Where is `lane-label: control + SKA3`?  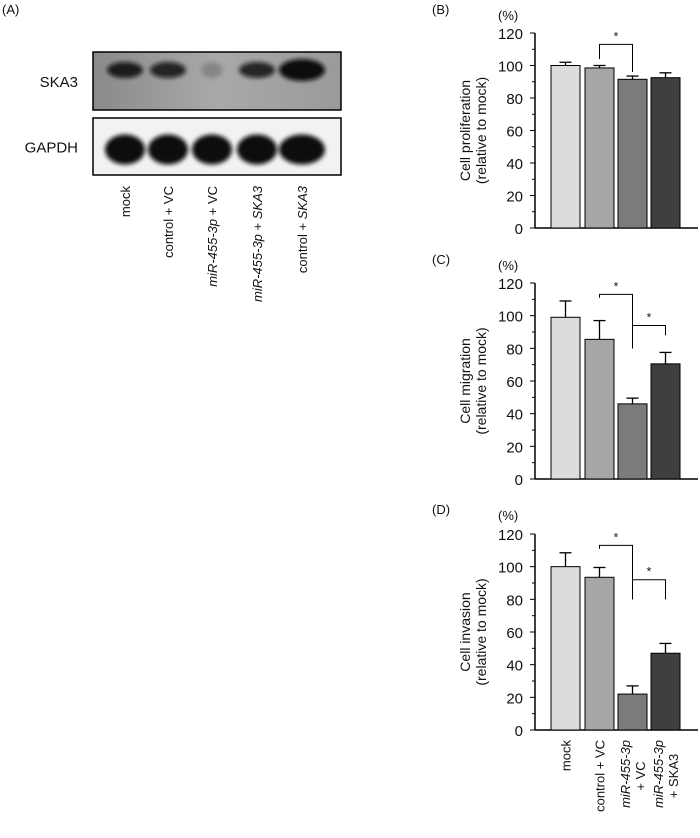 lane-label: control + SKA3 is located at coordinates (302, 229).